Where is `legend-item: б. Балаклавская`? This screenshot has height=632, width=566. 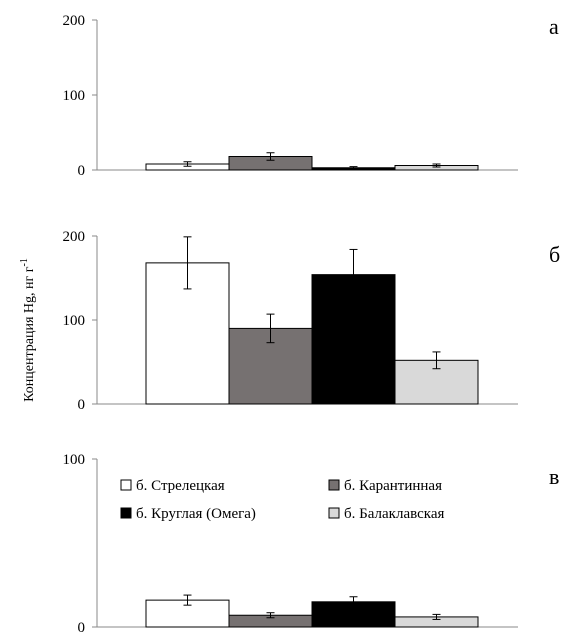 legend-item: б. Балаклавская is located at coordinates (386, 514).